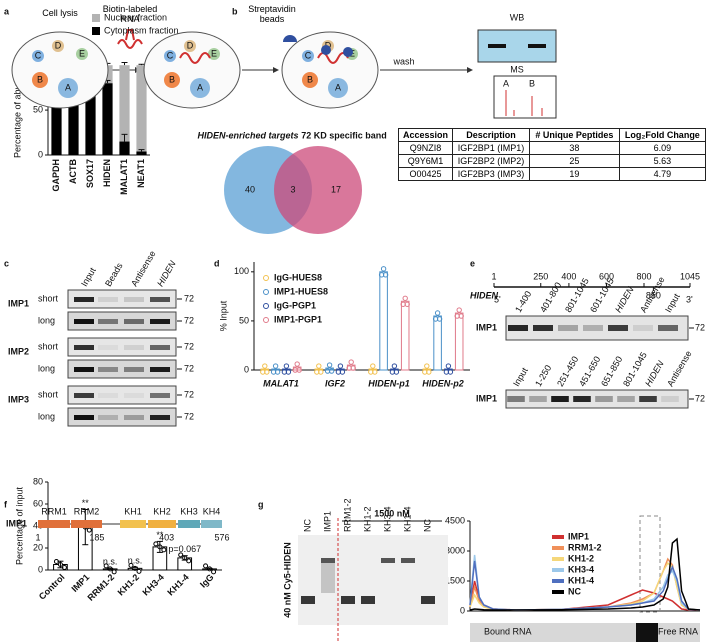  Describe the element at coordinates (124, 103) in the screenshot. I see `bar-segment` at that location.